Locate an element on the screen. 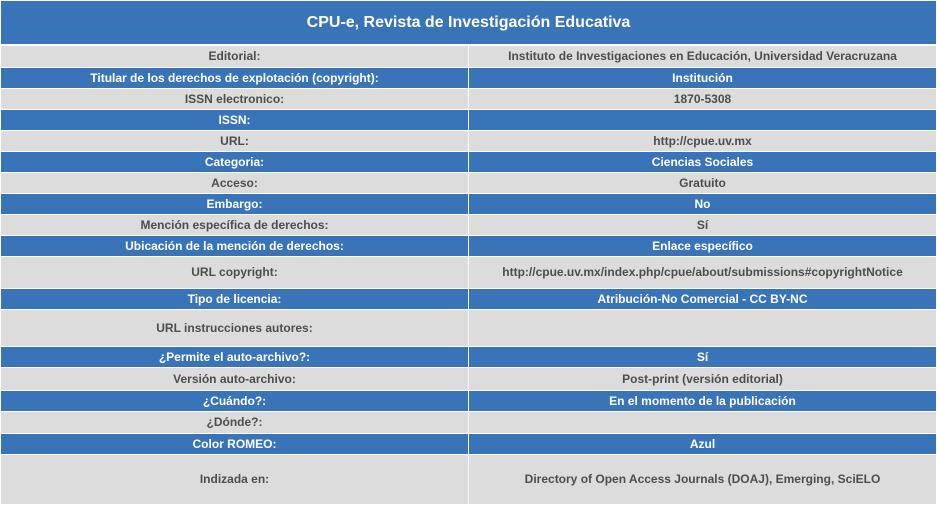  row-value: Post-print (versión editorial) is located at coordinates (702, 378).